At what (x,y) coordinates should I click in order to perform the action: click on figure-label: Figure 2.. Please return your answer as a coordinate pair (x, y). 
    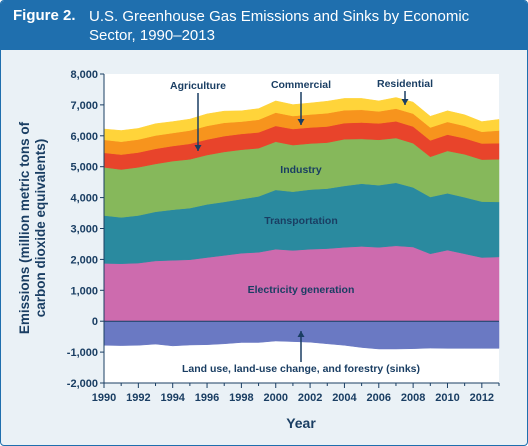
    Looking at the image, I should click on (44, 15).